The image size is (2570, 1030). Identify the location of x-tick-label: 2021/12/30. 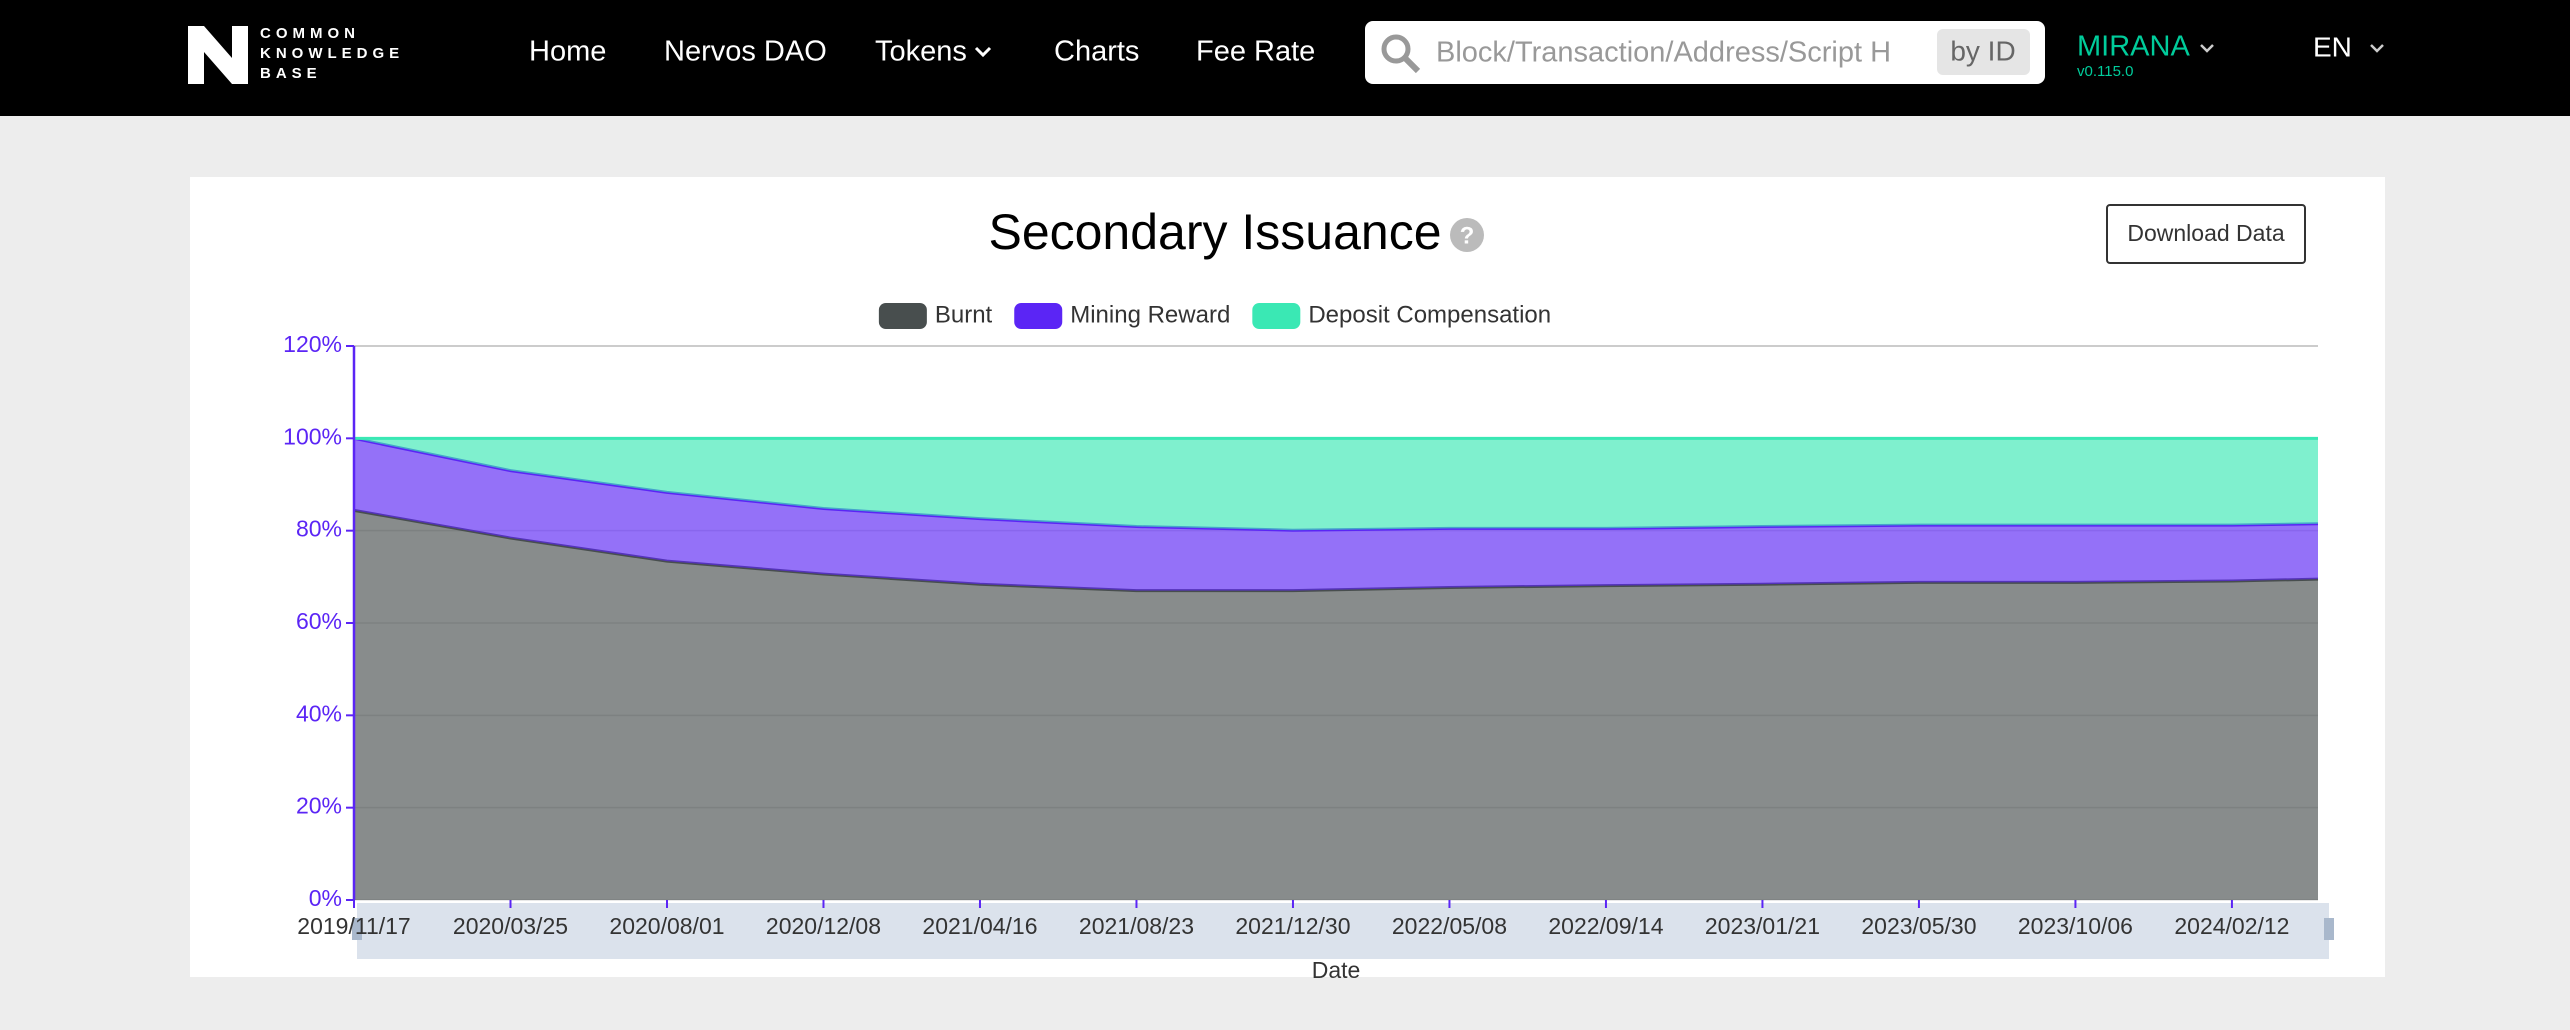
(1292, 926).